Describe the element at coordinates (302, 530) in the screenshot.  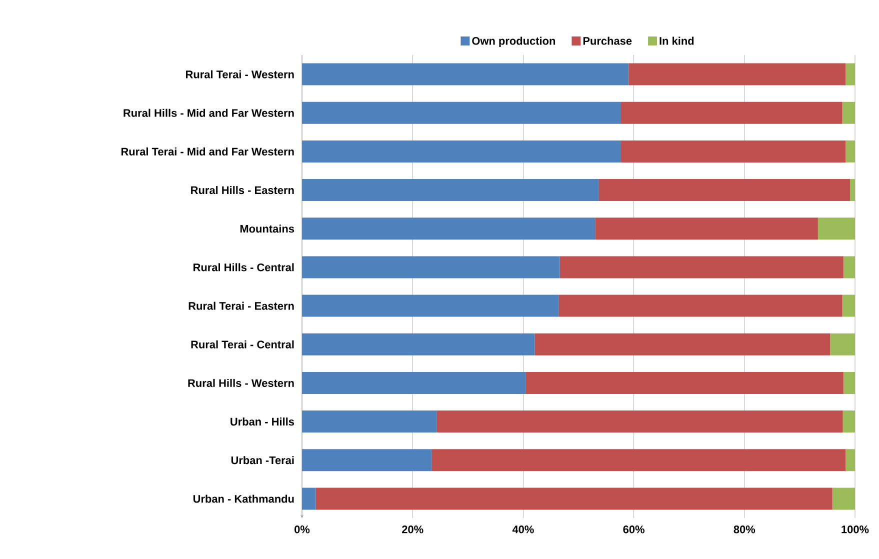
I see `x-tick-label: 0%` at that location.